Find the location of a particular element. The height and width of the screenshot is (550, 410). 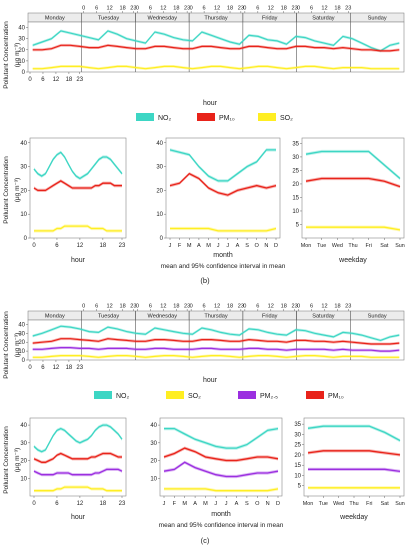

b-week-x-tick-label: 18 is located at coordinates (69, 80).